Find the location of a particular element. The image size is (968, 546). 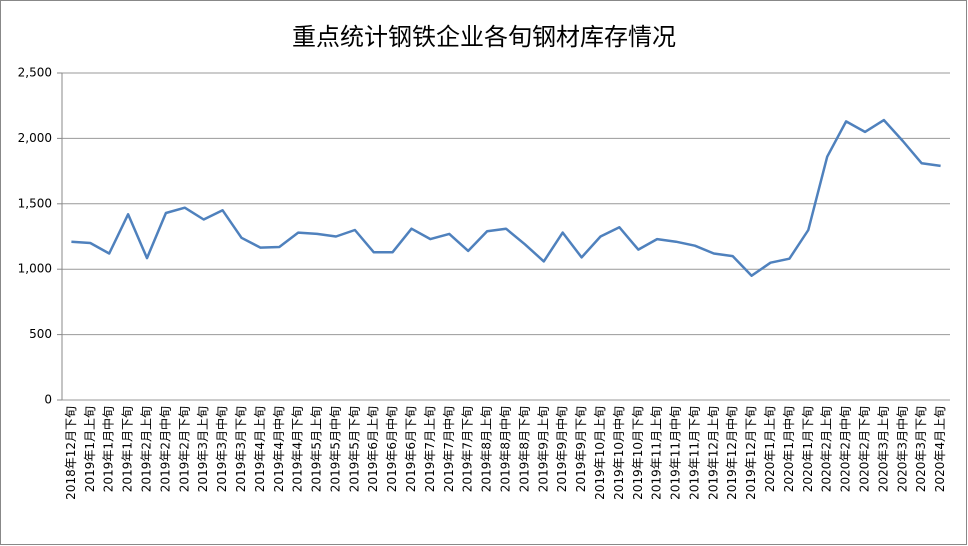

x-tick-label: 2020年2月中旬 is located at coordinates (845, 449).